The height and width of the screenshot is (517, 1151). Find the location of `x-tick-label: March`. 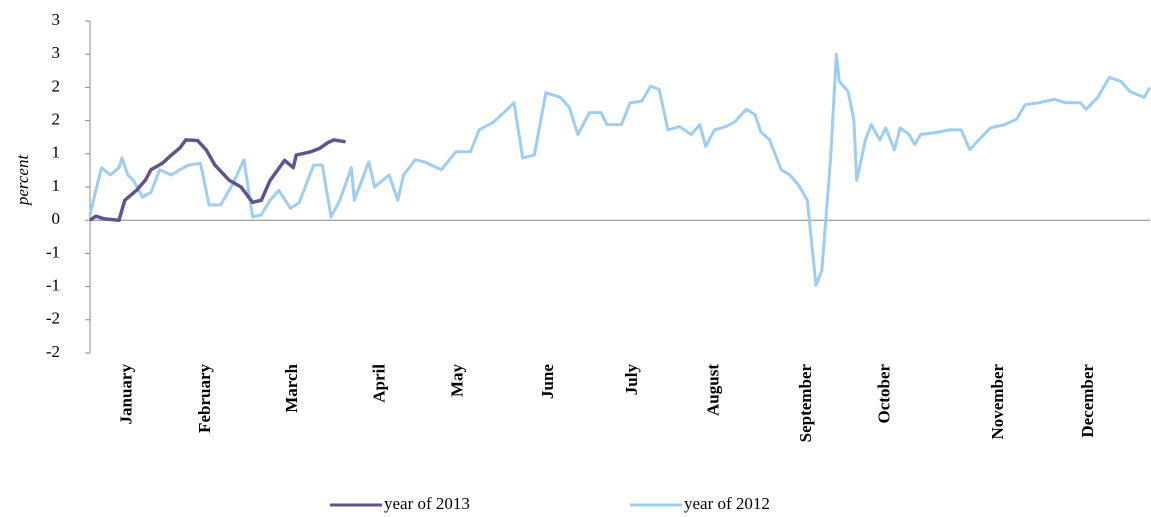

x-tick-label: March is located at coordinates (291, 387).